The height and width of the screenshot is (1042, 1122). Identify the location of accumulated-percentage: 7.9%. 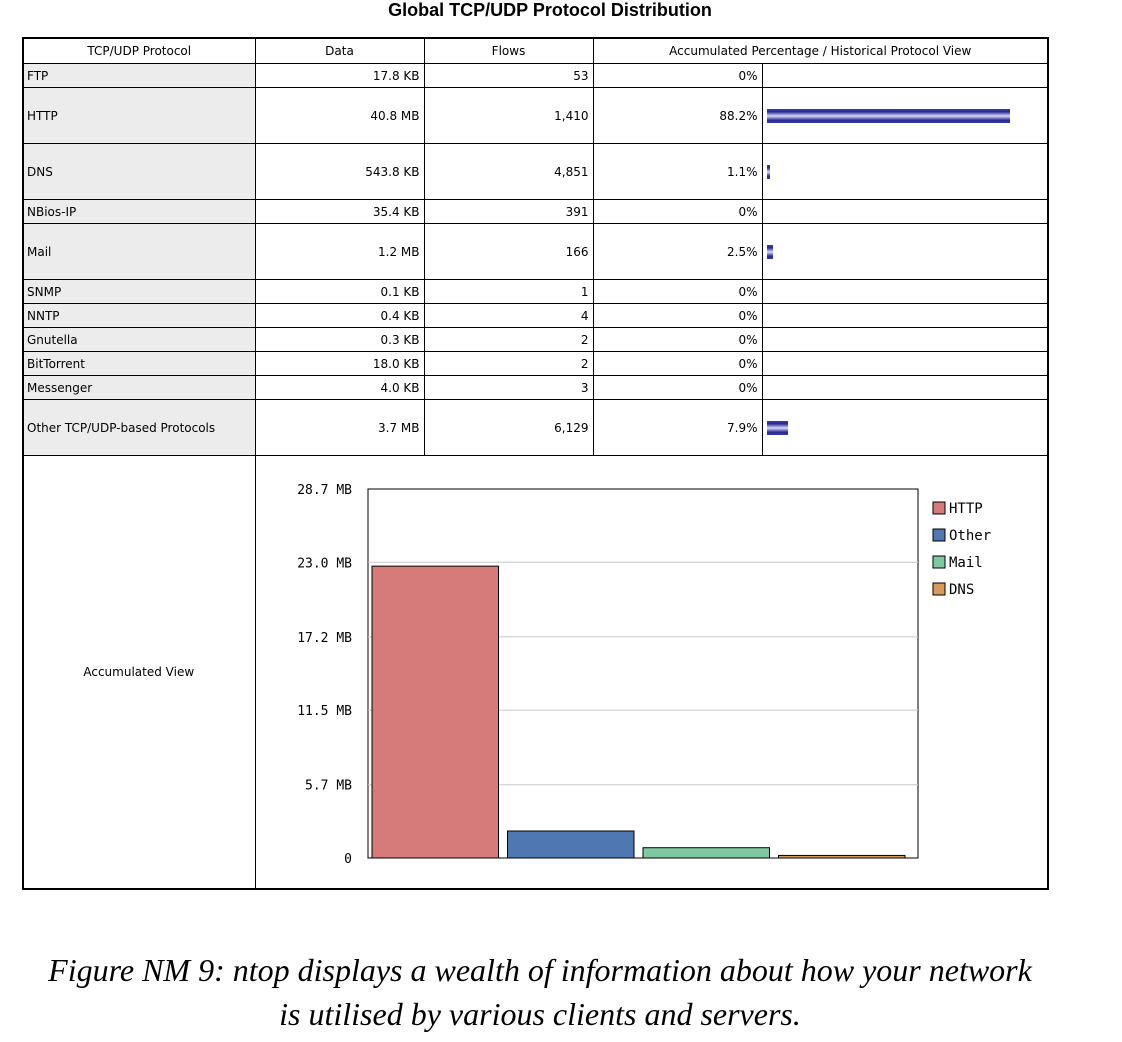
(677, 427).